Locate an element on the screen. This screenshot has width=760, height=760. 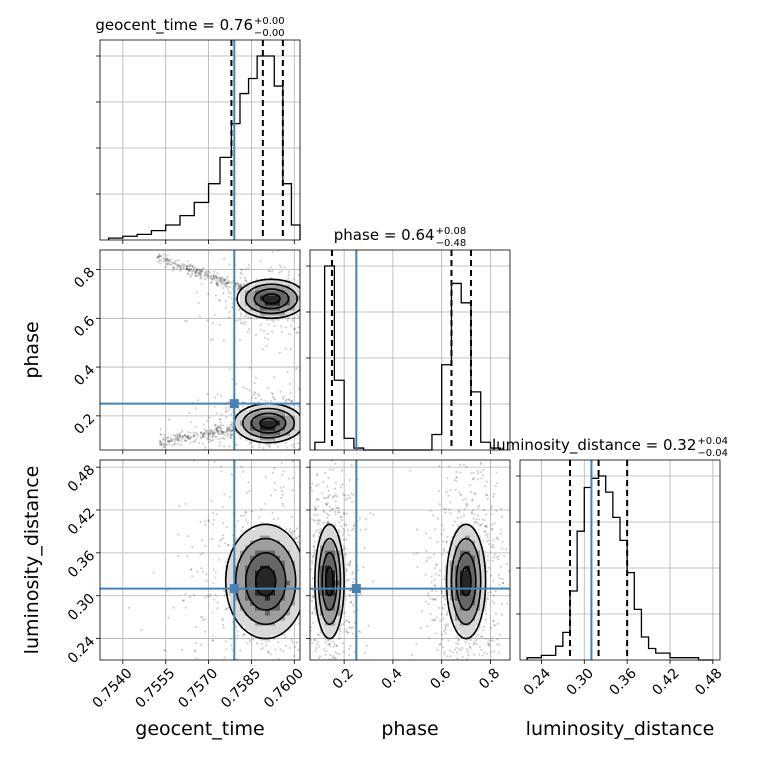
x-axis-label-luminosity_distance: luminosity_distance is located at coordinates (620, 729).